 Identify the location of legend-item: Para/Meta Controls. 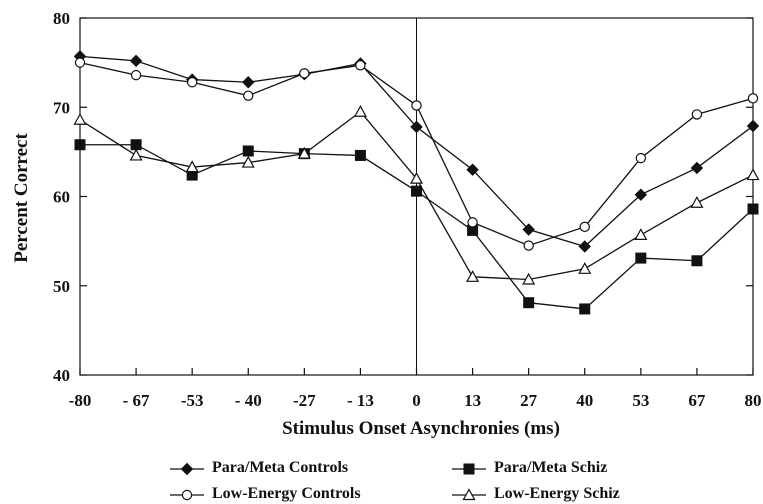
(259, 467).